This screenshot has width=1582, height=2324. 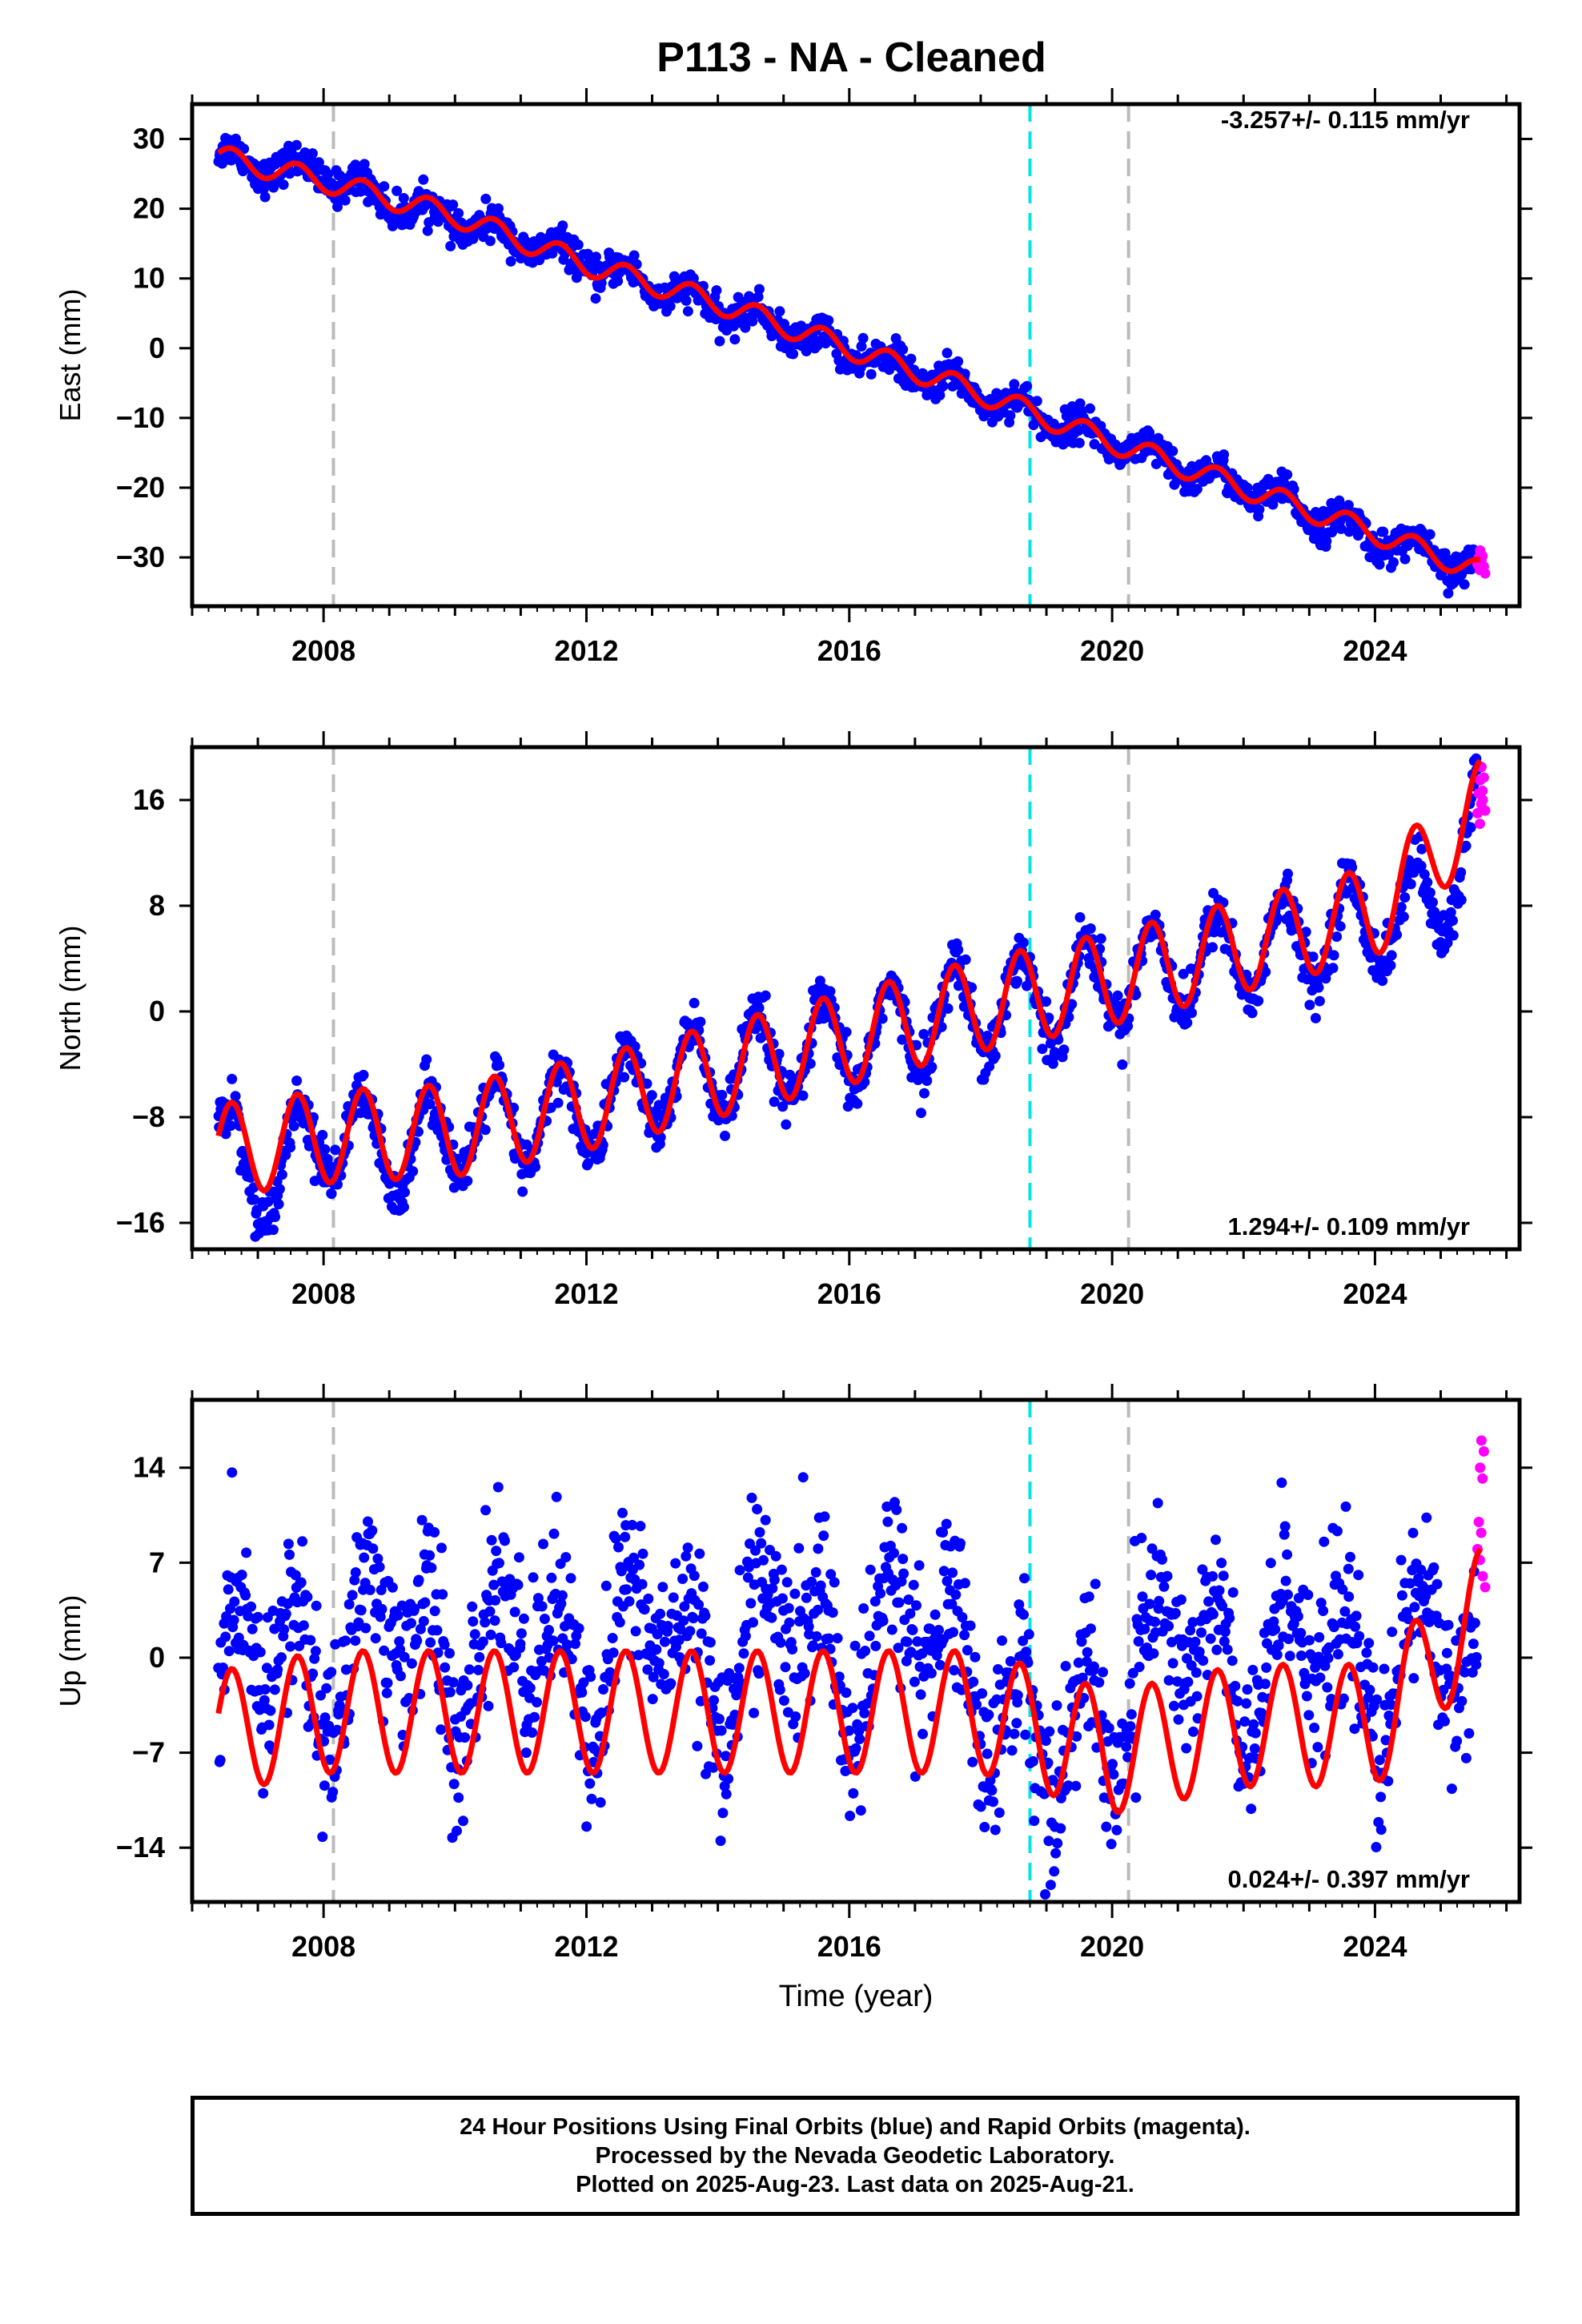 I want to click on x-tick-label: 2024, so click(x=1375, y=650).